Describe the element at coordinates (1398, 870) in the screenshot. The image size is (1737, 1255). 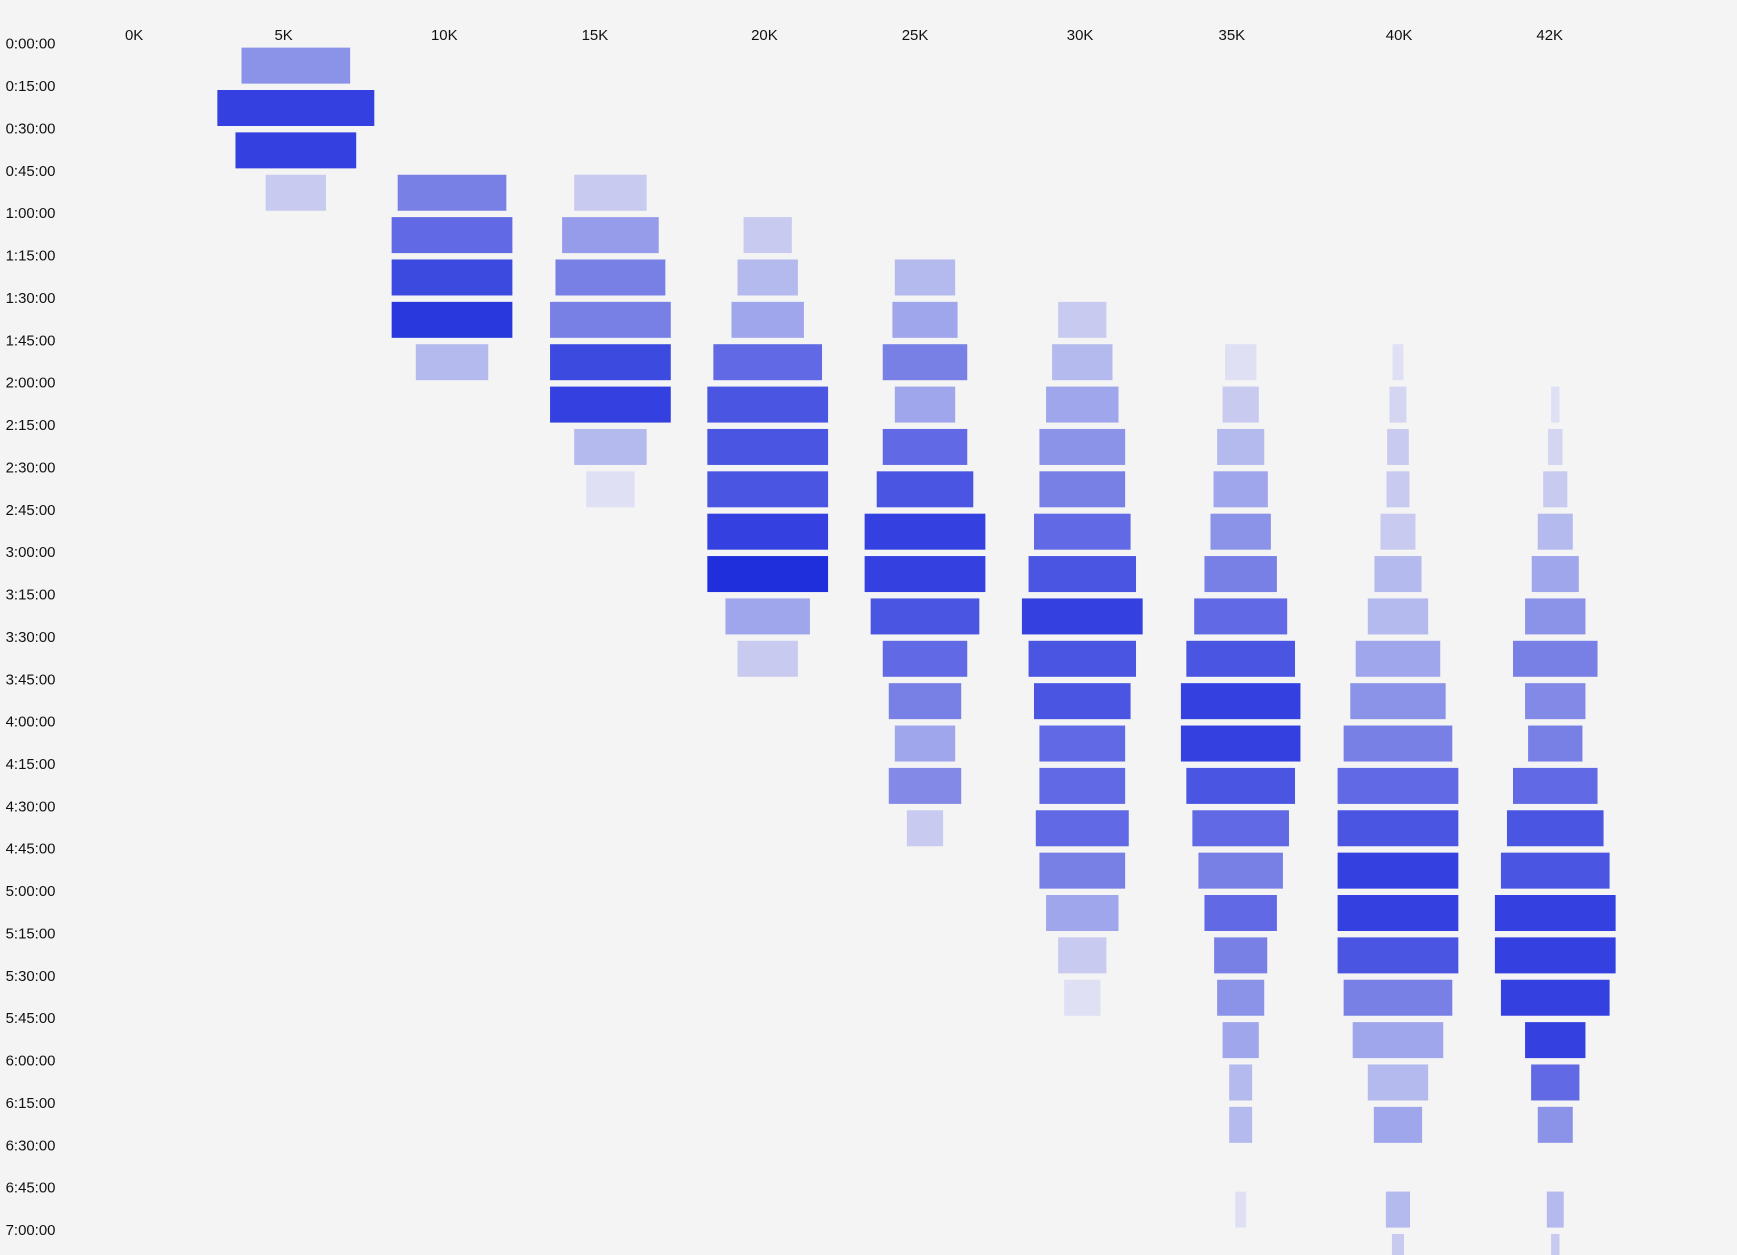
I see `bar-40K-4:45:00` at that location.